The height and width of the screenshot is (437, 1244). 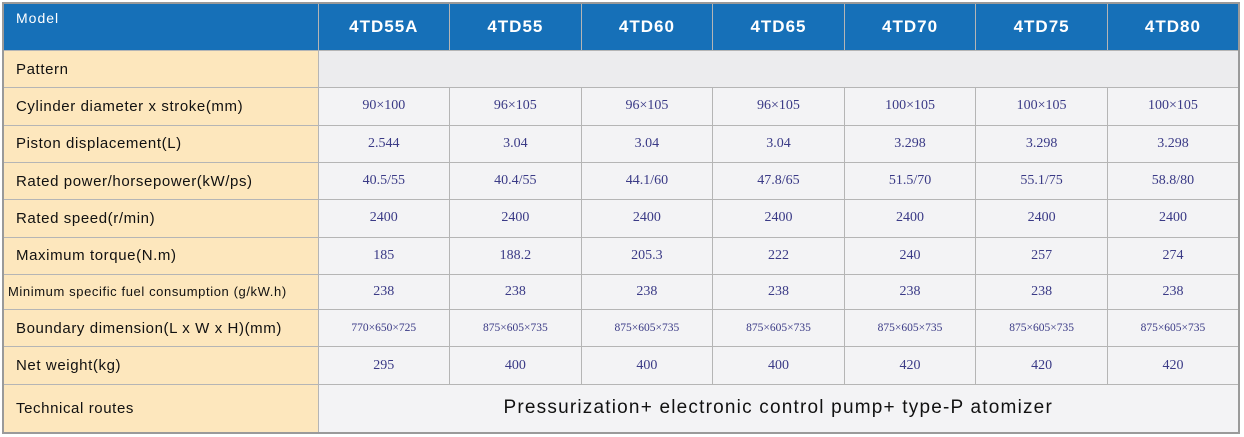 What do you see at coordinates (384, 181) in the screenshot?
I see `value-cell: 40.5/55` at bounding box center [384, 181].